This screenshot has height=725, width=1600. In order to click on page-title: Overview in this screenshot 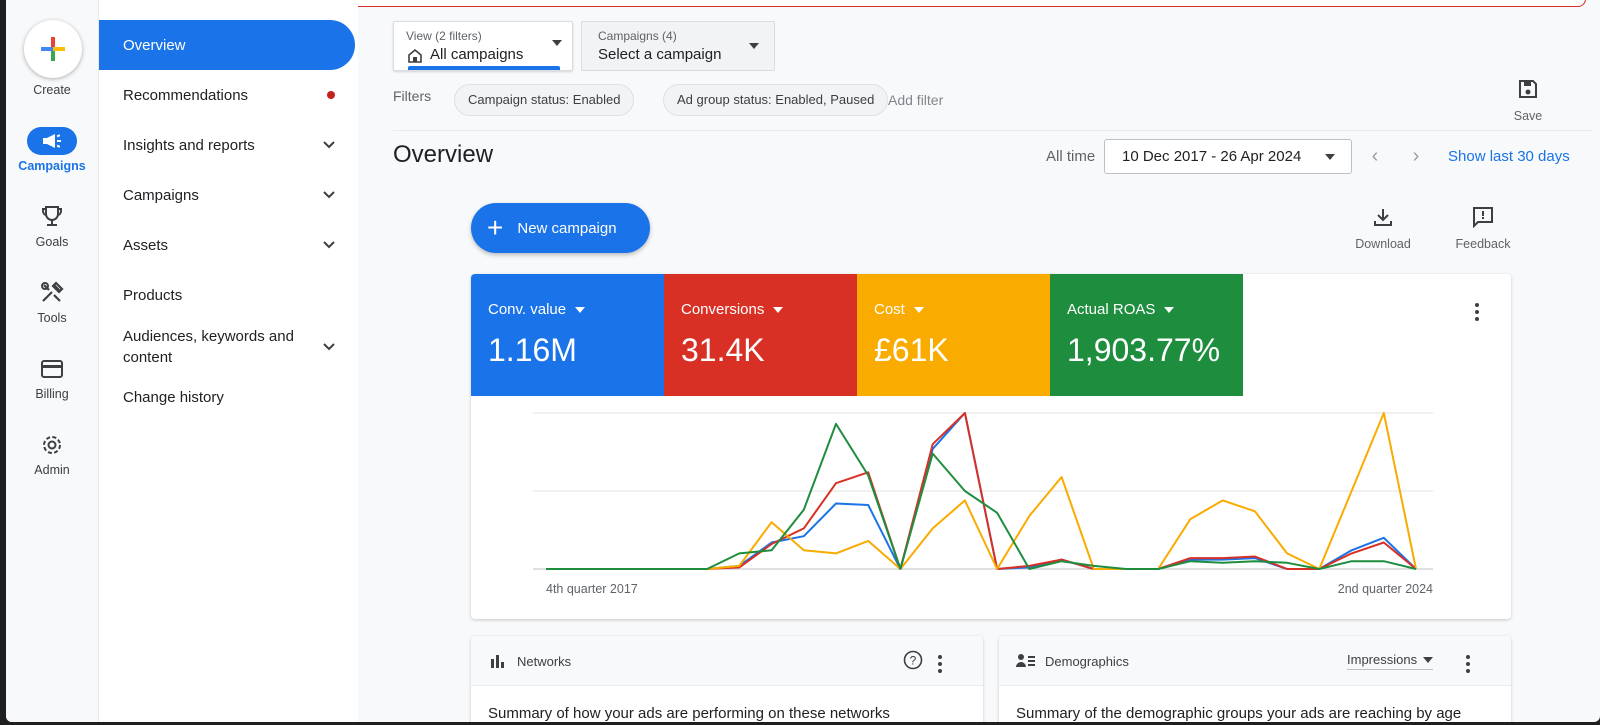, I will do `click(443, 154)`.